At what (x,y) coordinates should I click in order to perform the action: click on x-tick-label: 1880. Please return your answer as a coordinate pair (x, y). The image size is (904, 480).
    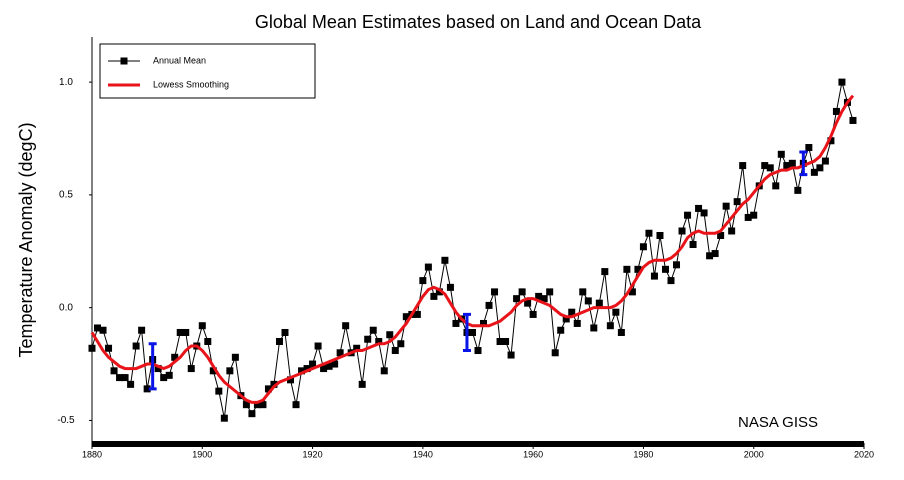
    Looking at the image, I should click on (92, 454).